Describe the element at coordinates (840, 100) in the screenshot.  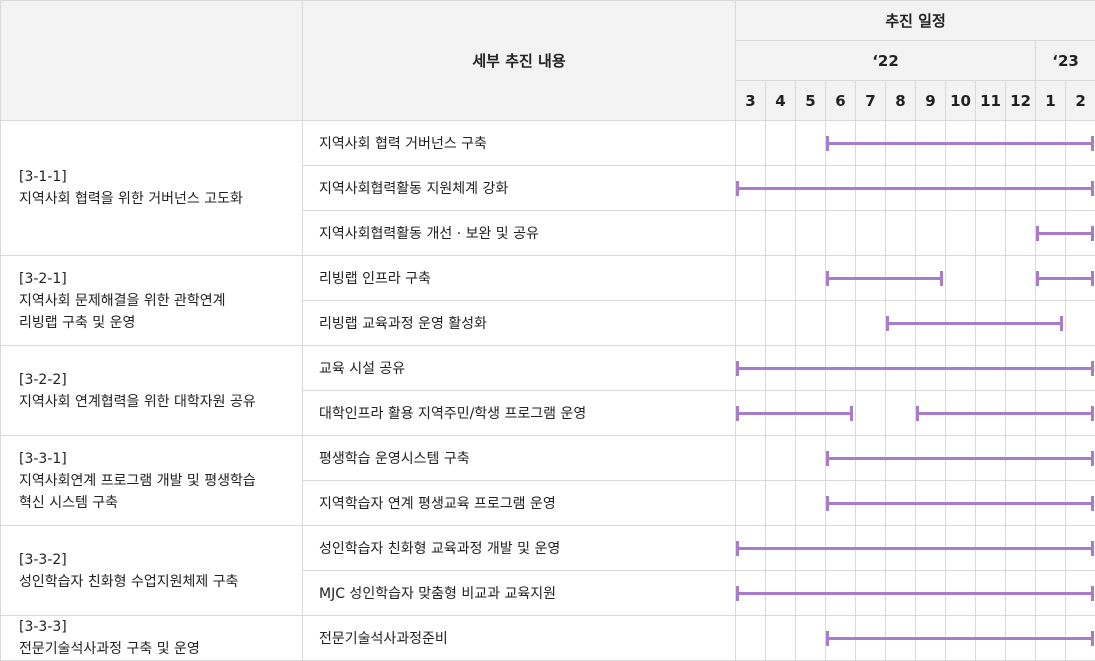
I see `month-header: 6` at that location.